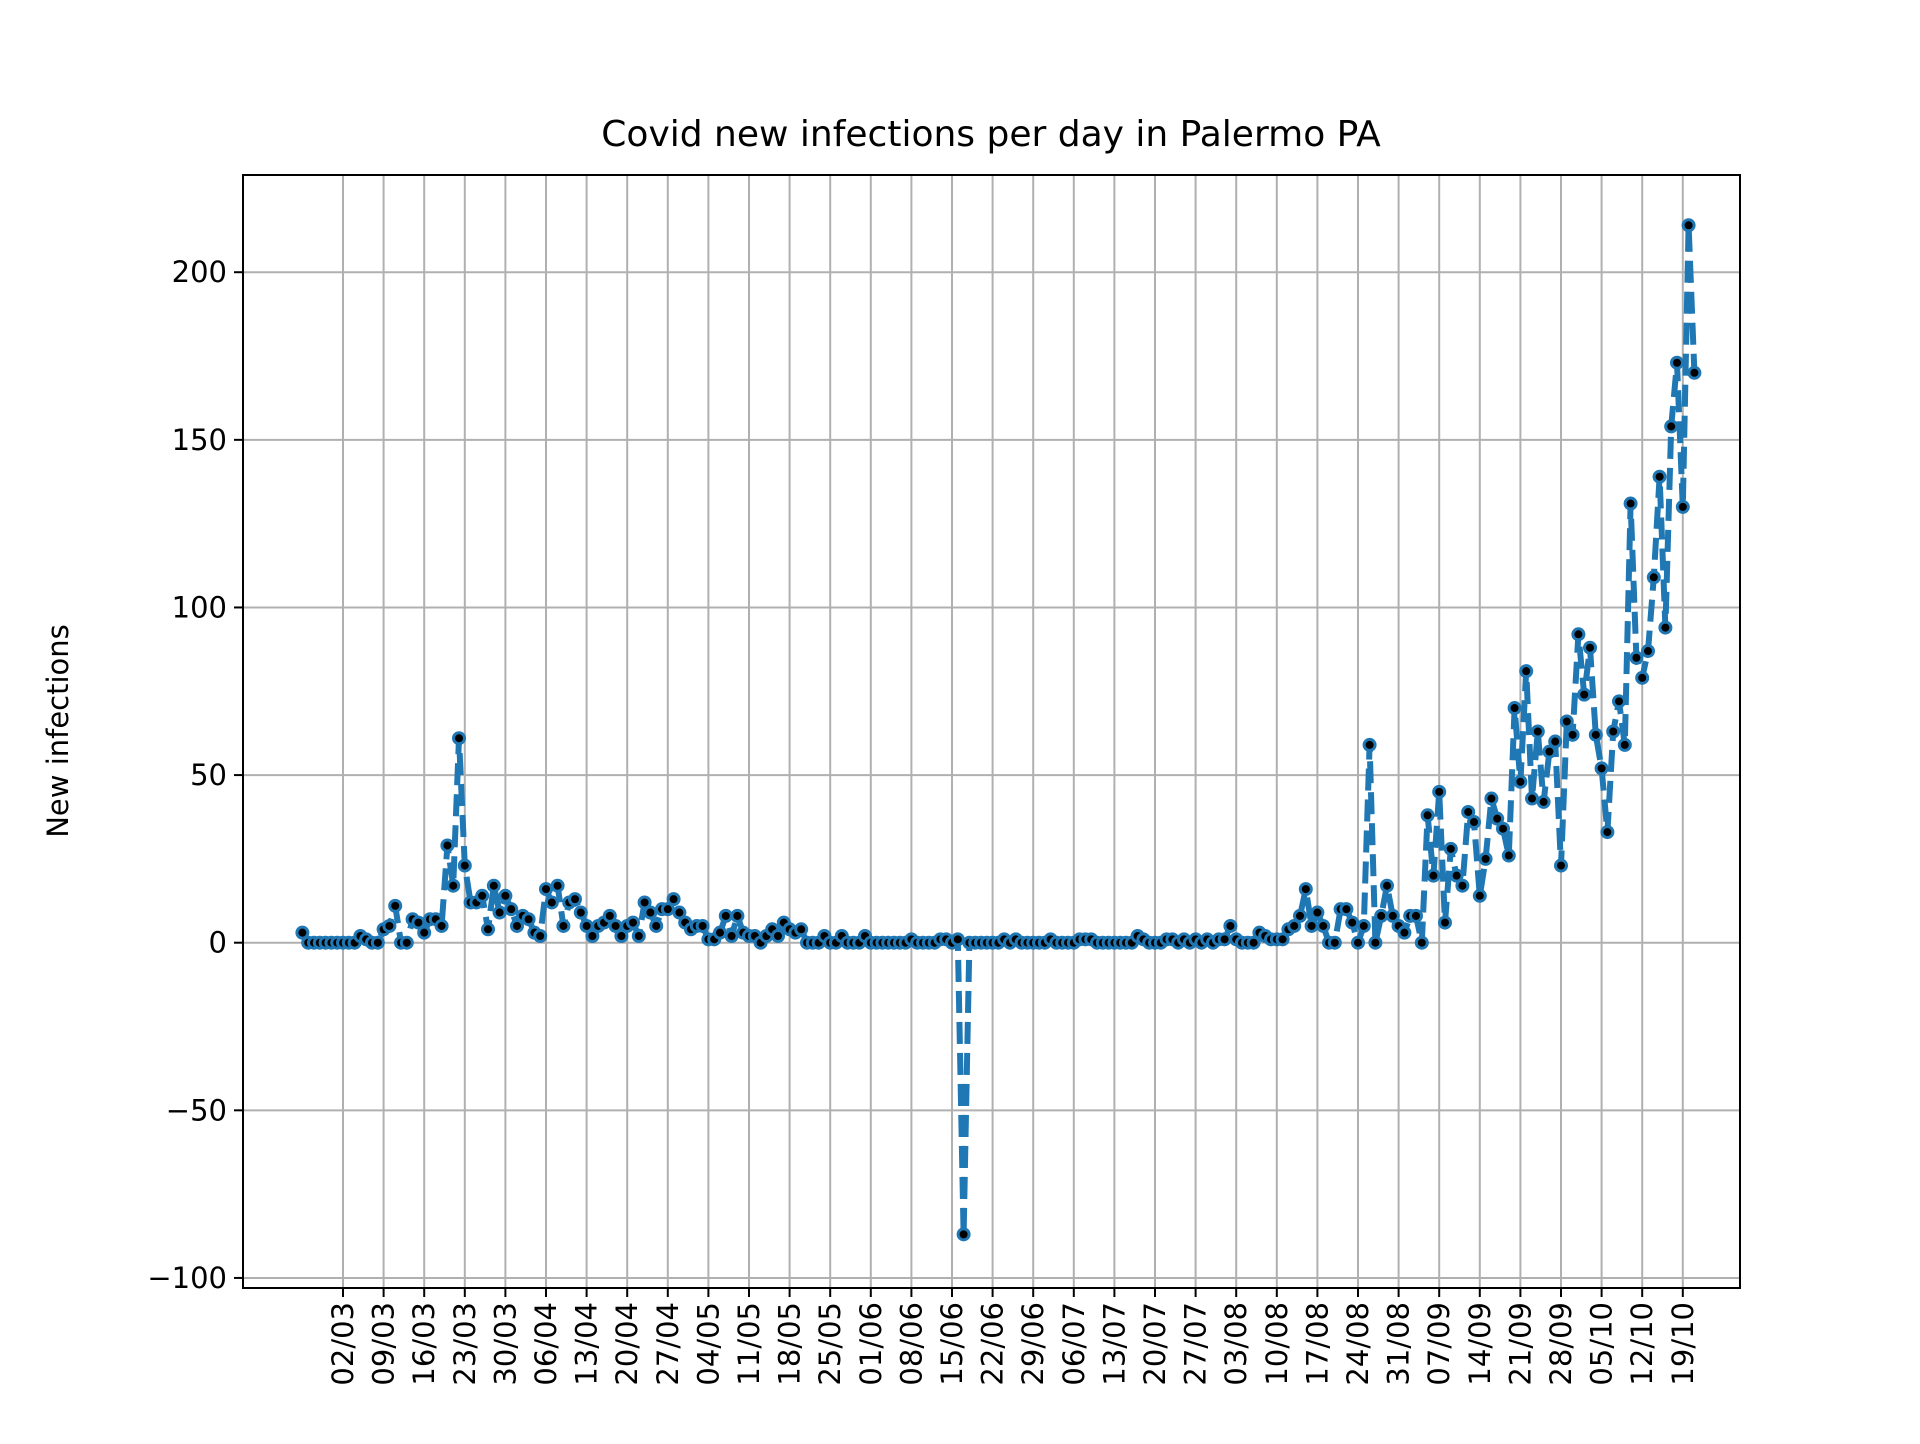 This screenshot has height=1444, width=1920. Describe the element at coordinates (1602, 1344) in the screenshot. I see `x-tick-label: 05/10` at that location.